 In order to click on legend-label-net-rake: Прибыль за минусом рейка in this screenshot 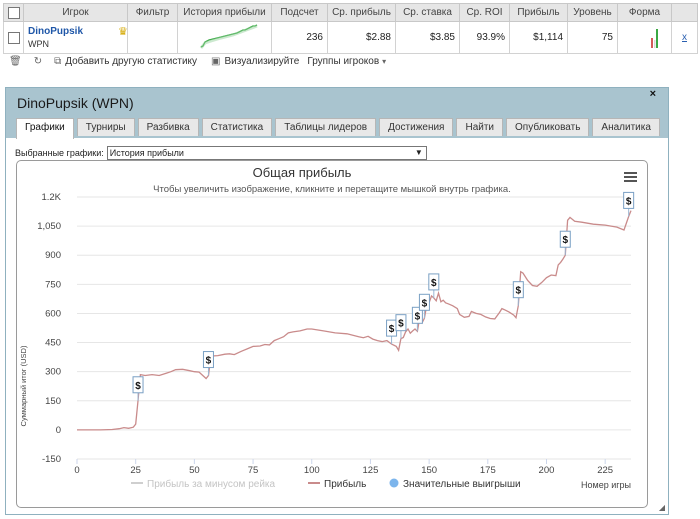, I will do `click(211, 484)`.